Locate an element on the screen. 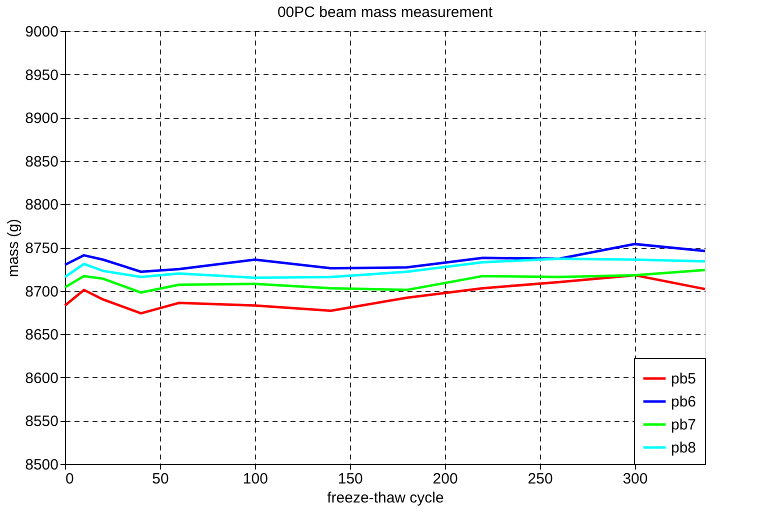  chart-title: 00PC beam mass measurement is located at coordinates (385, 12).